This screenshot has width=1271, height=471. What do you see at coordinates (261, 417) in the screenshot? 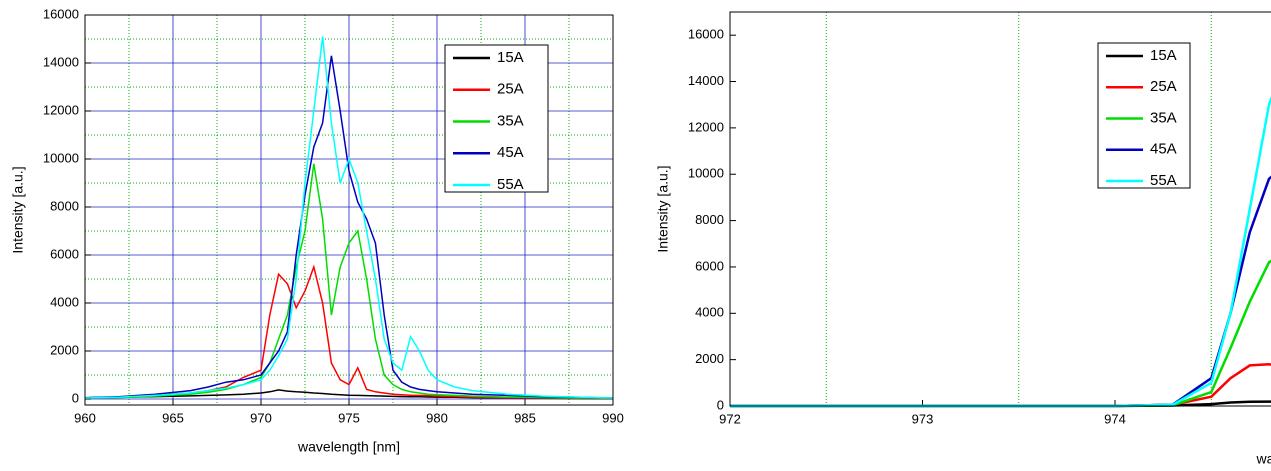
I see `x-tick-label: 970` at bounding box center [261, 417].